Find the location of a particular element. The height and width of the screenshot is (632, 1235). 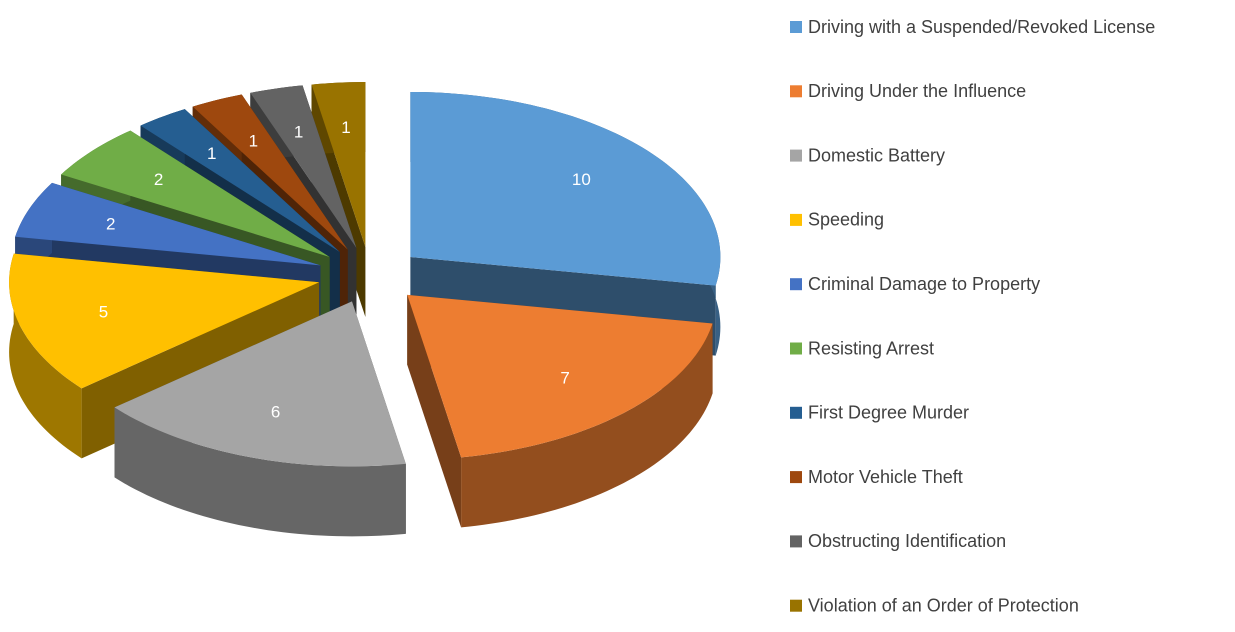

legend-label: Violation of an Order of Protection is located at coordinates (943, 605).